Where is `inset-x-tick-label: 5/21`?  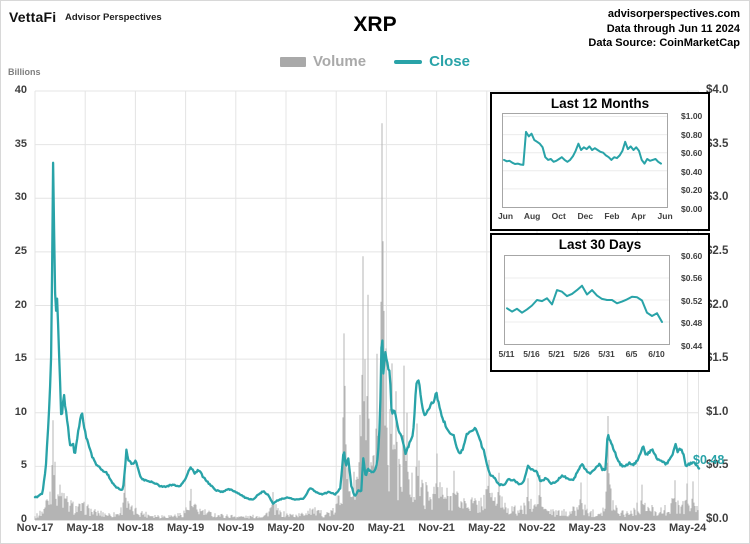
inset-x-tick-label: 5/21 is located at coordinates (556, 354).